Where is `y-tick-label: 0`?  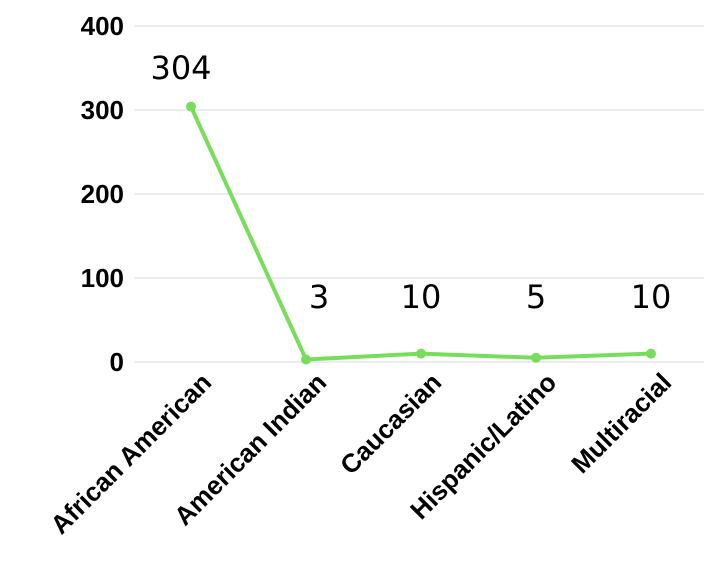 y-tick-label: 0 is located at coordinates (117, 362).